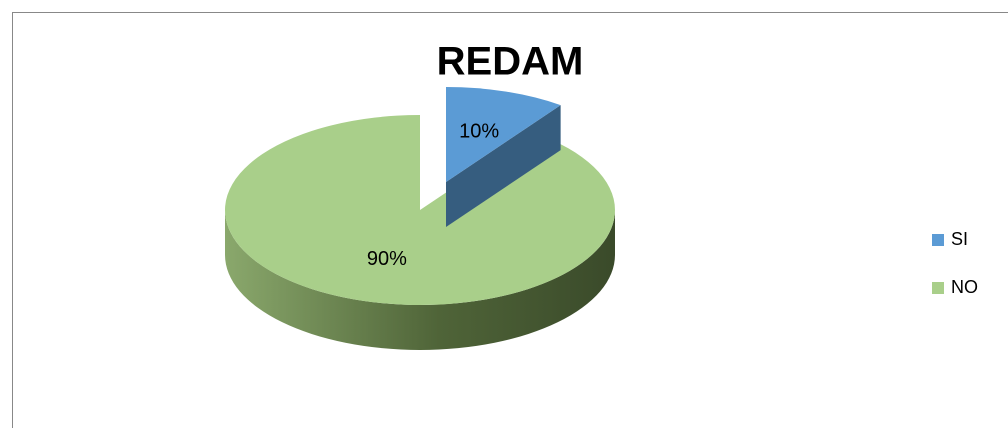 The width and height of the screenshot is (1008, 428). What do you see at coordinates (387, 259) in the screenshot?
I see `data-label: 90%` at bounding box center [387, 259].